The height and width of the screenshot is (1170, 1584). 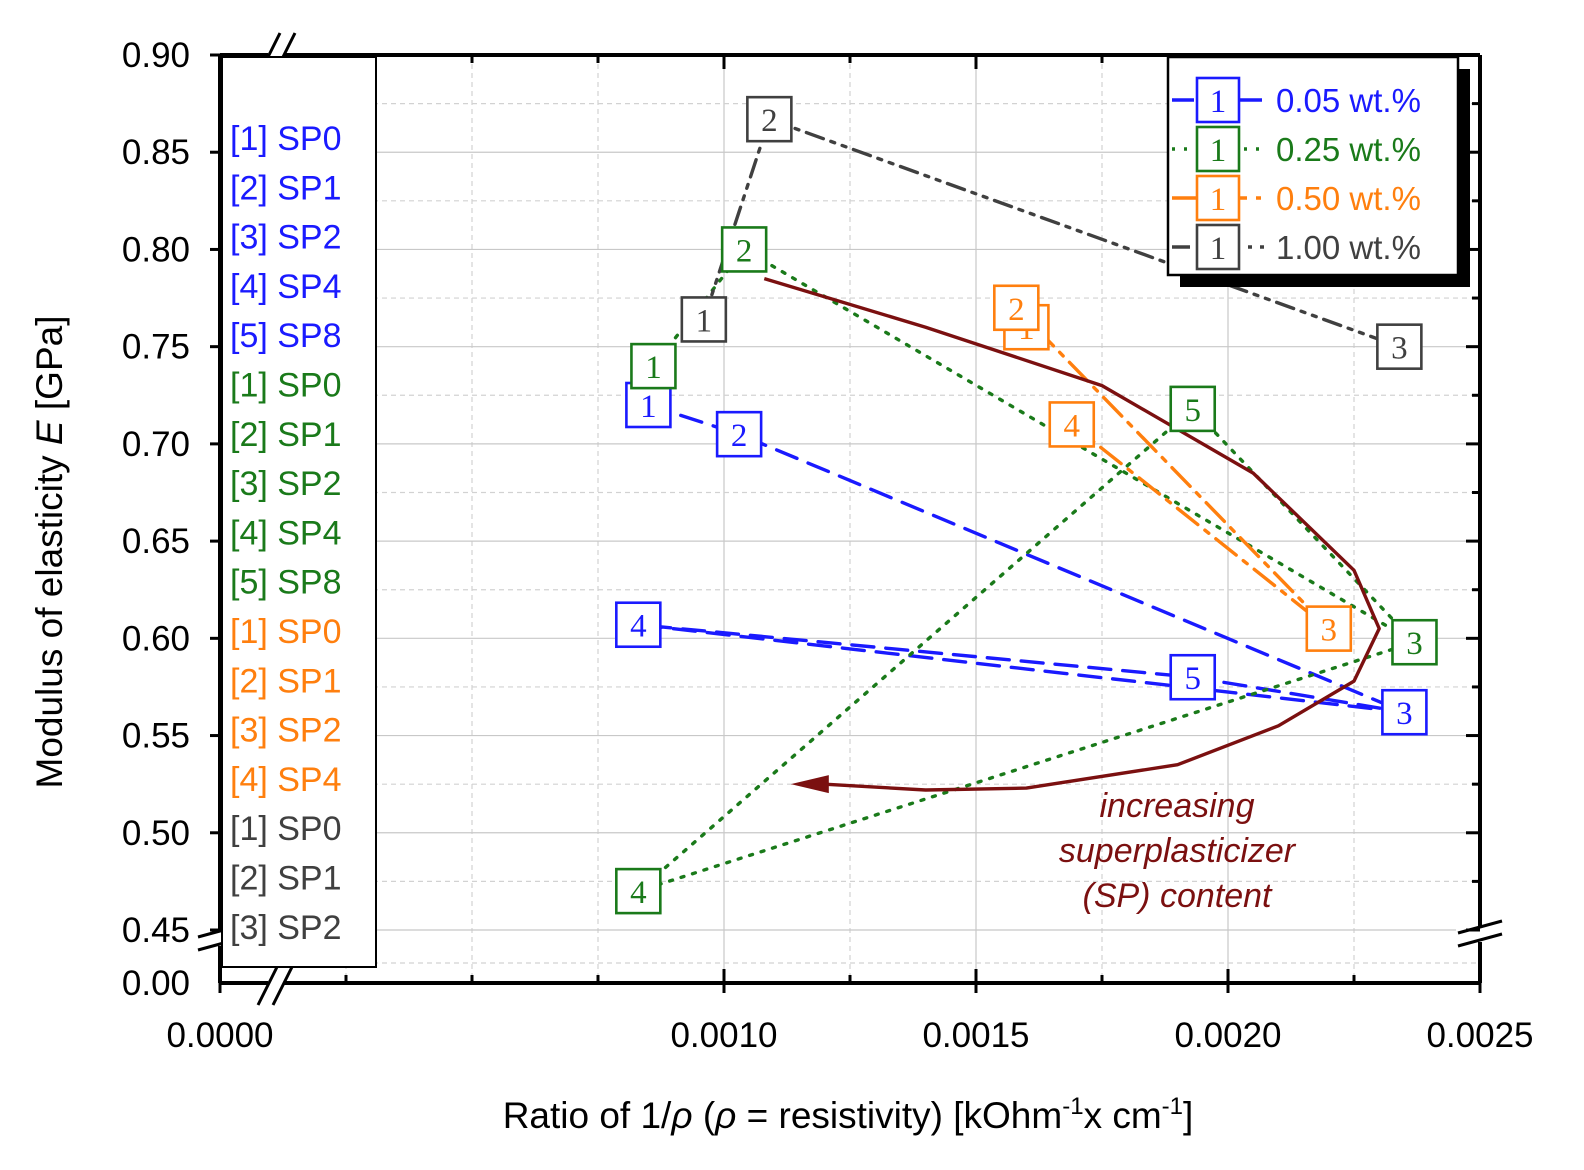 What do you see at coordinates (156, 736) in the screenshot?
I see `y-tick-label: 0.55` at bounding box center [156, 736].